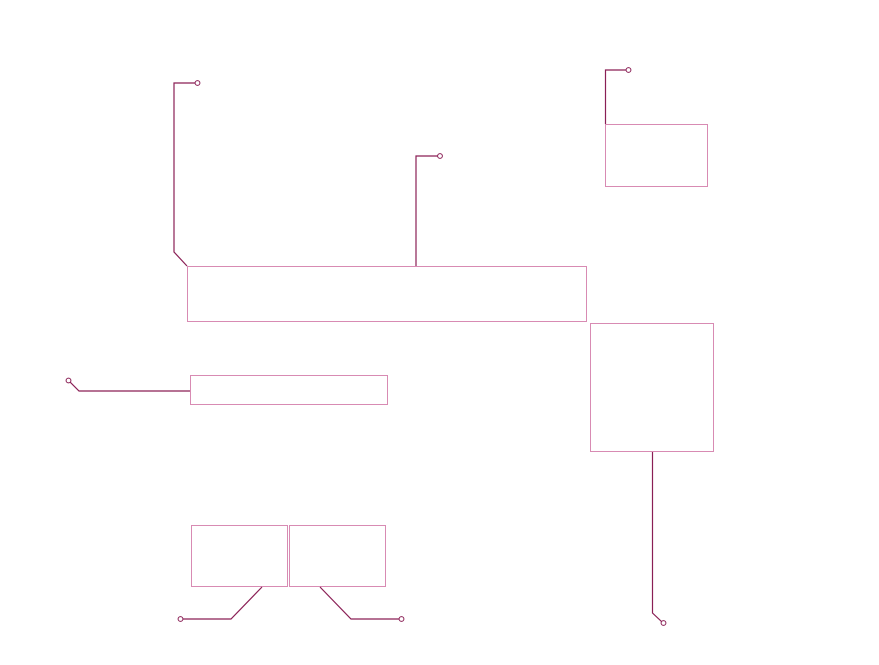 This screenshot has height=665, width=879. I want to click on callout-left-middle, so click(226, 390).